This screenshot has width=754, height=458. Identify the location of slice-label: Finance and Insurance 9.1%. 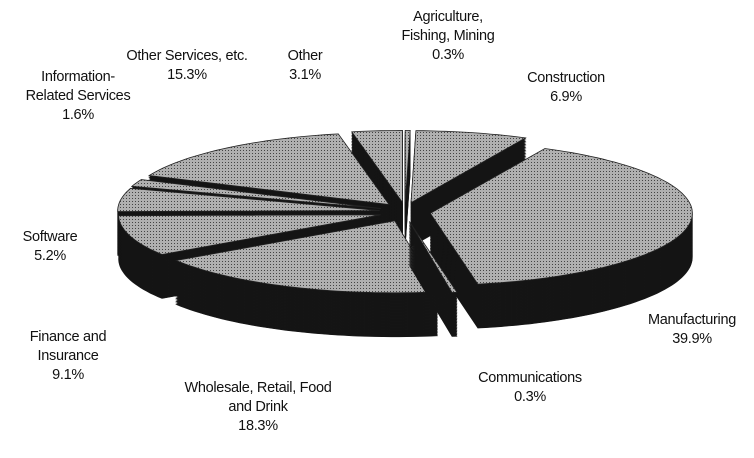
(68, 356).